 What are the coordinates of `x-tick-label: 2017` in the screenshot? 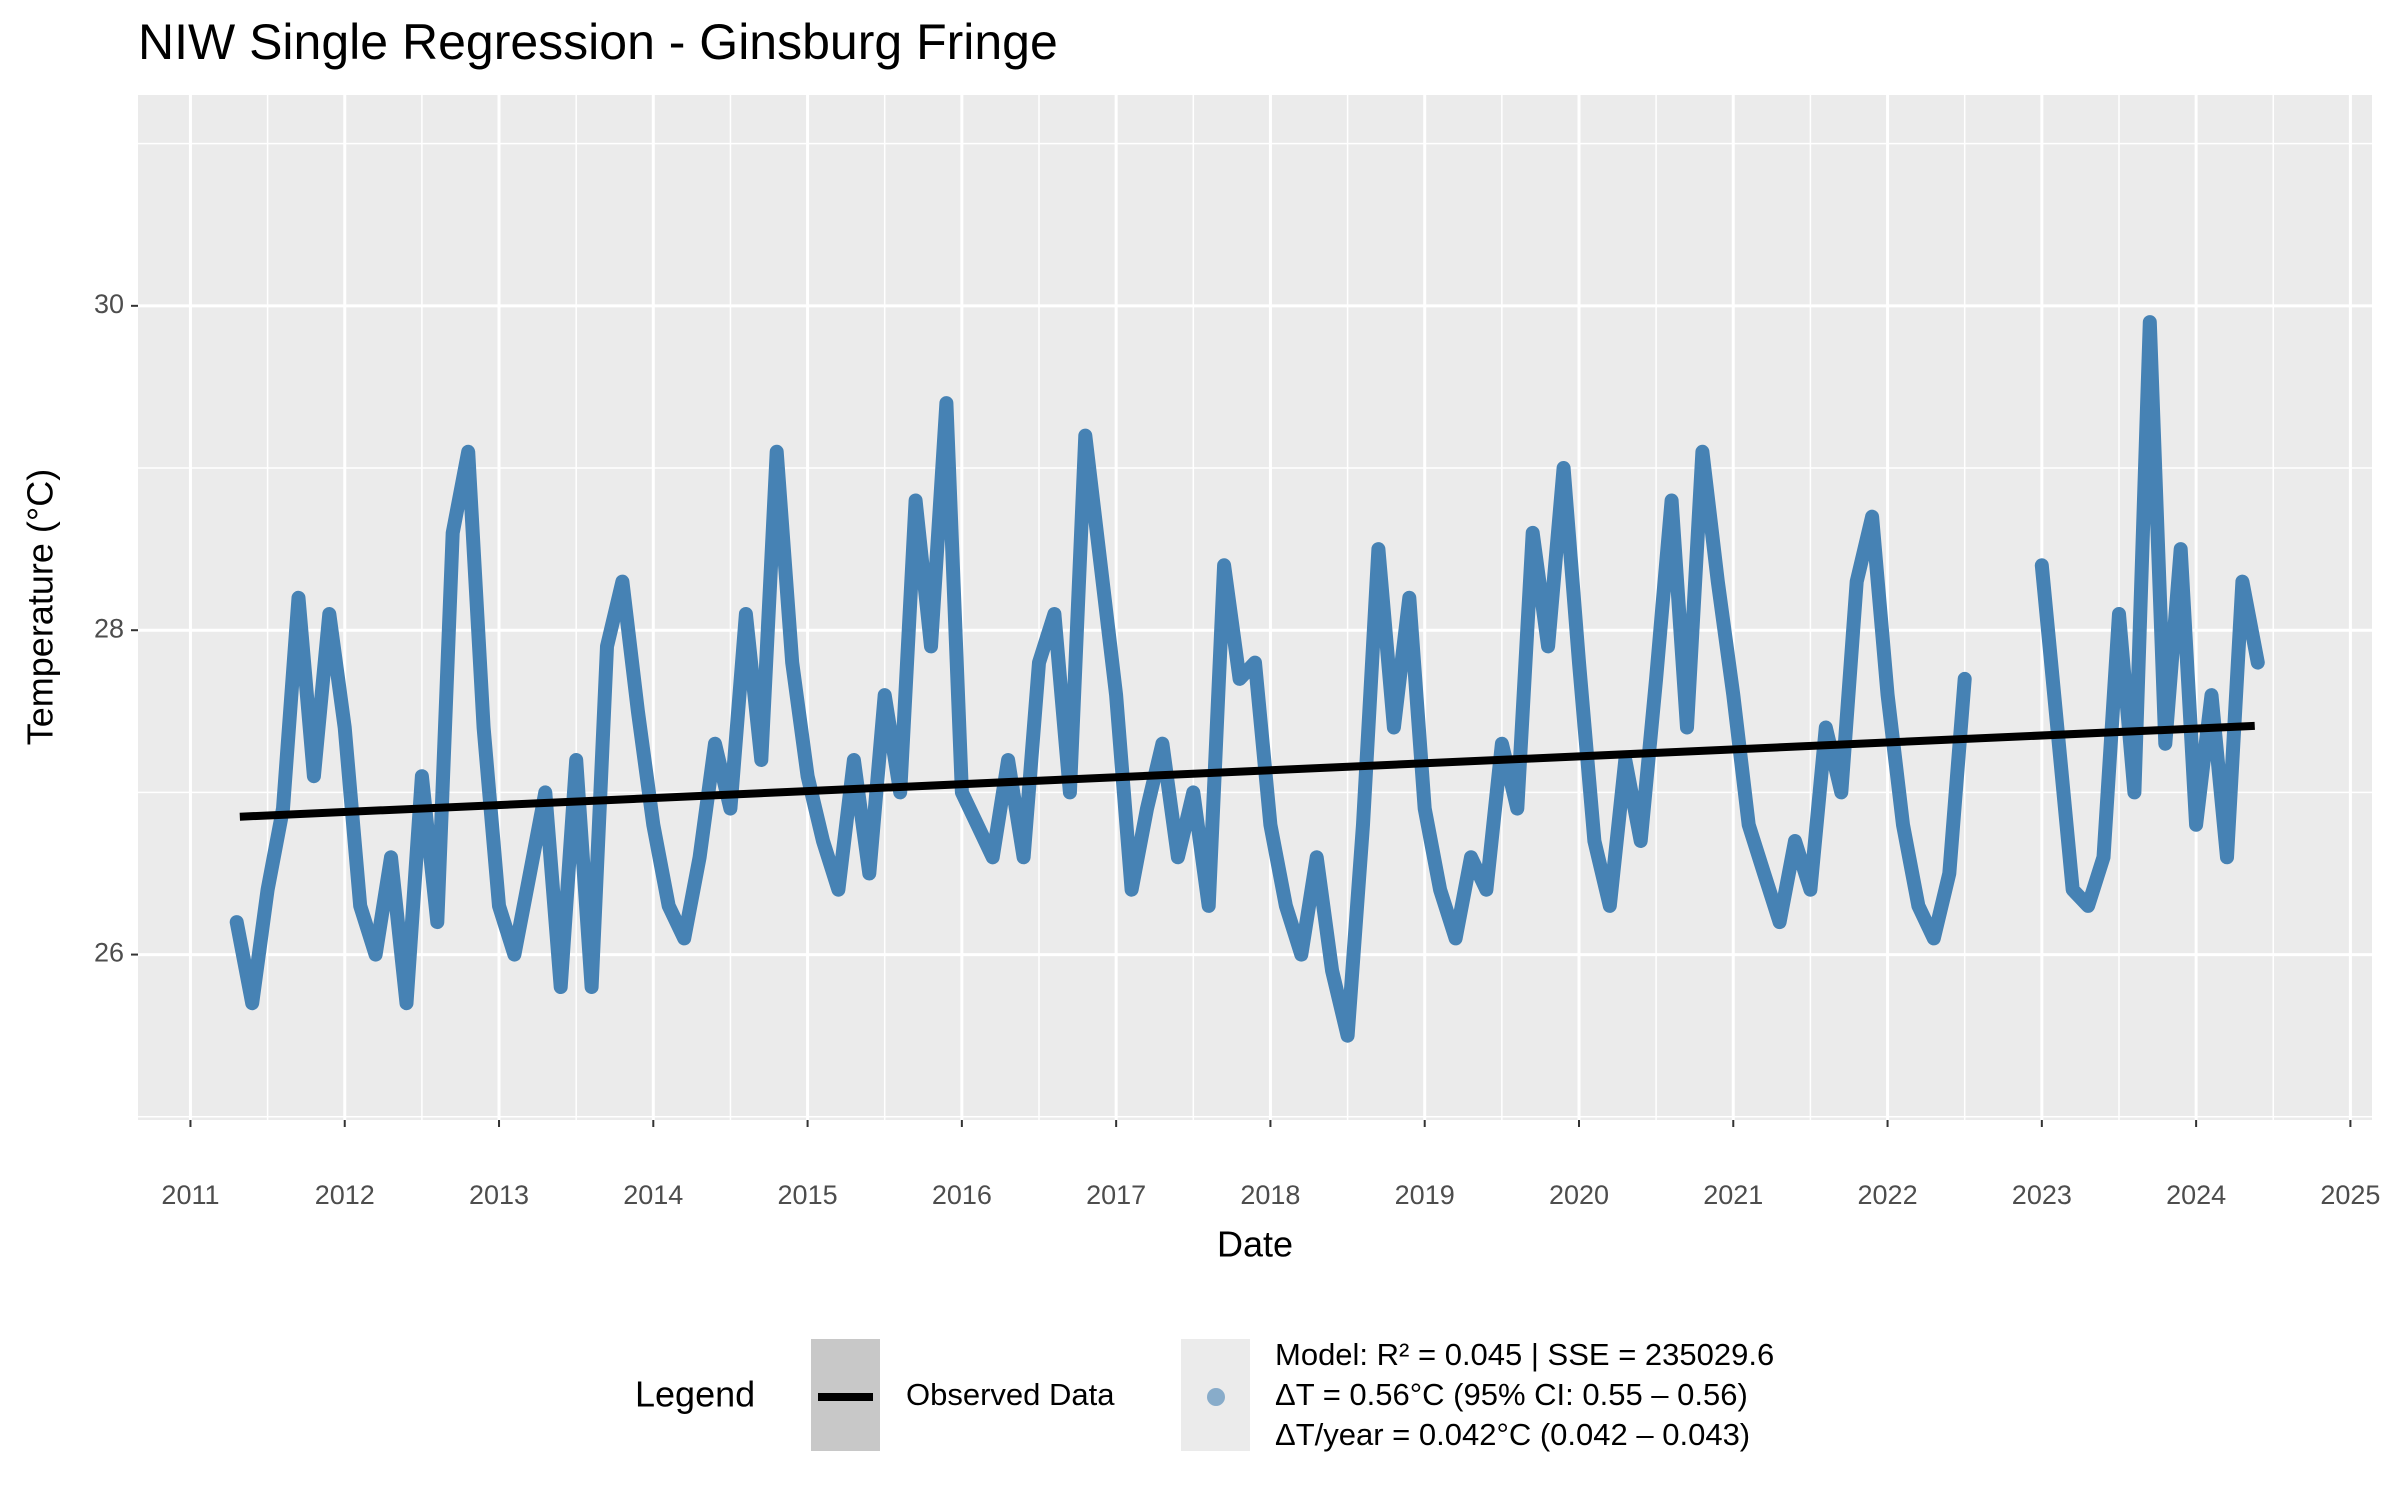 It's located at (1116, 1195).